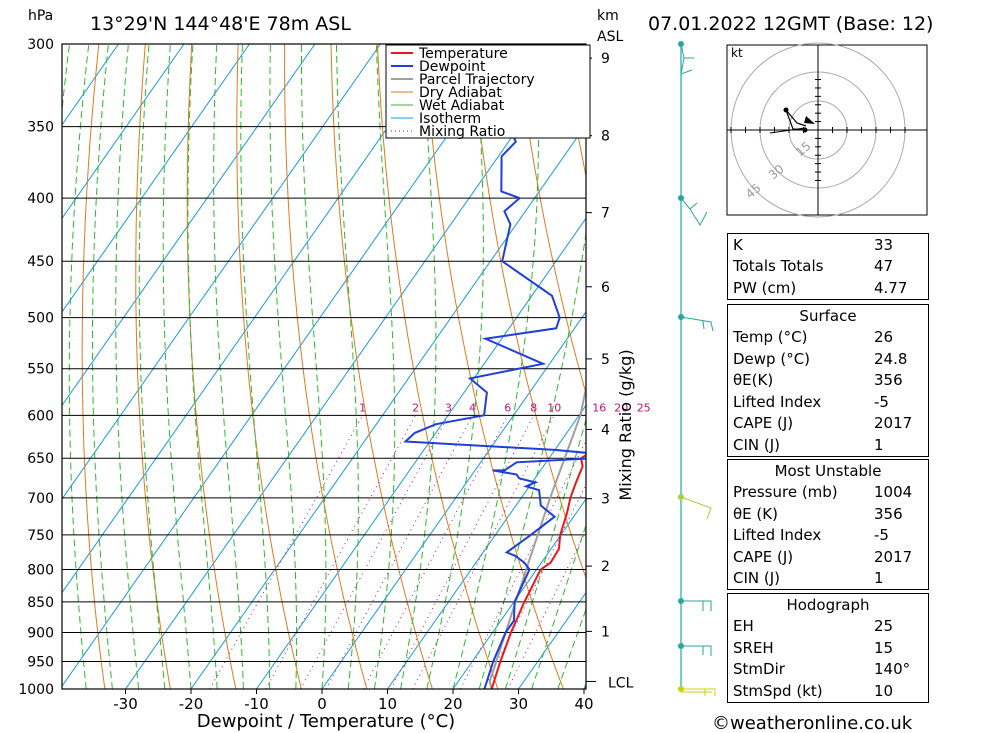  I want to click on pressure-tick-label: 750, so click(40, 536).